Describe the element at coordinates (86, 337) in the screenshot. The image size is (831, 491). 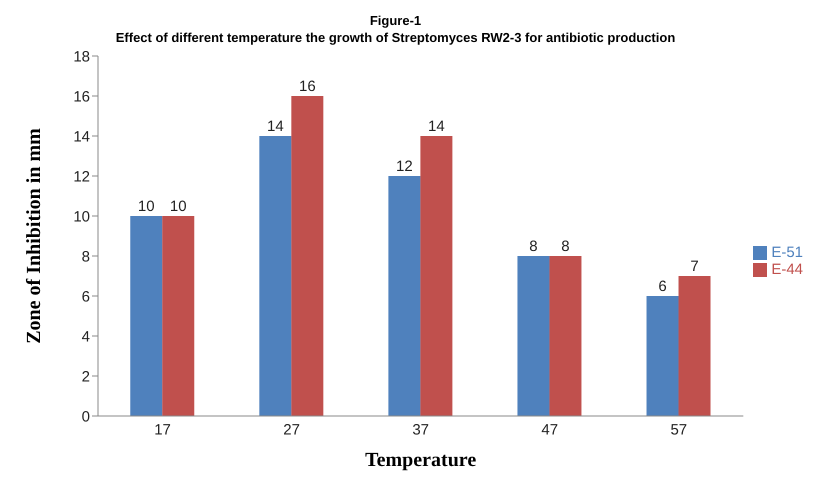
I see `y-tick-label: 4` at that location.